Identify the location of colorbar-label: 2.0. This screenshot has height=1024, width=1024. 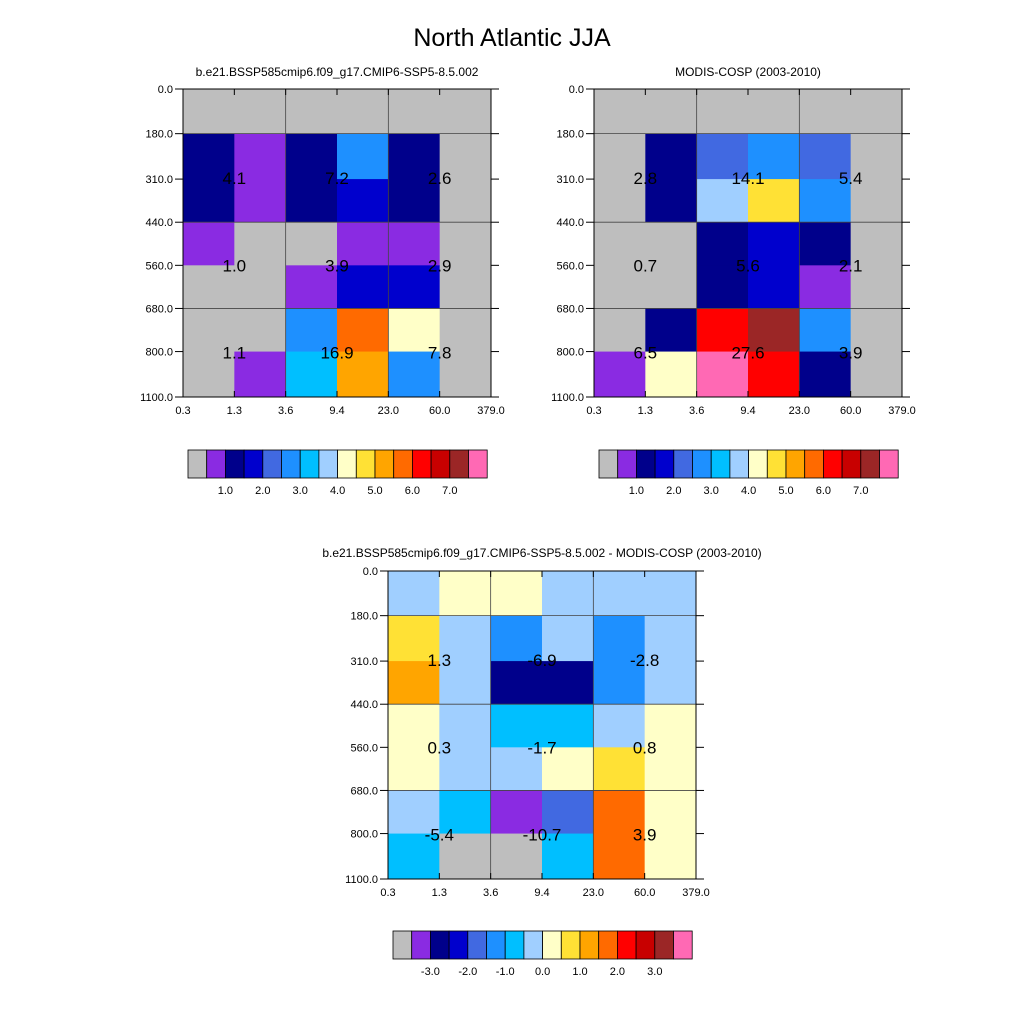
(617, 972).